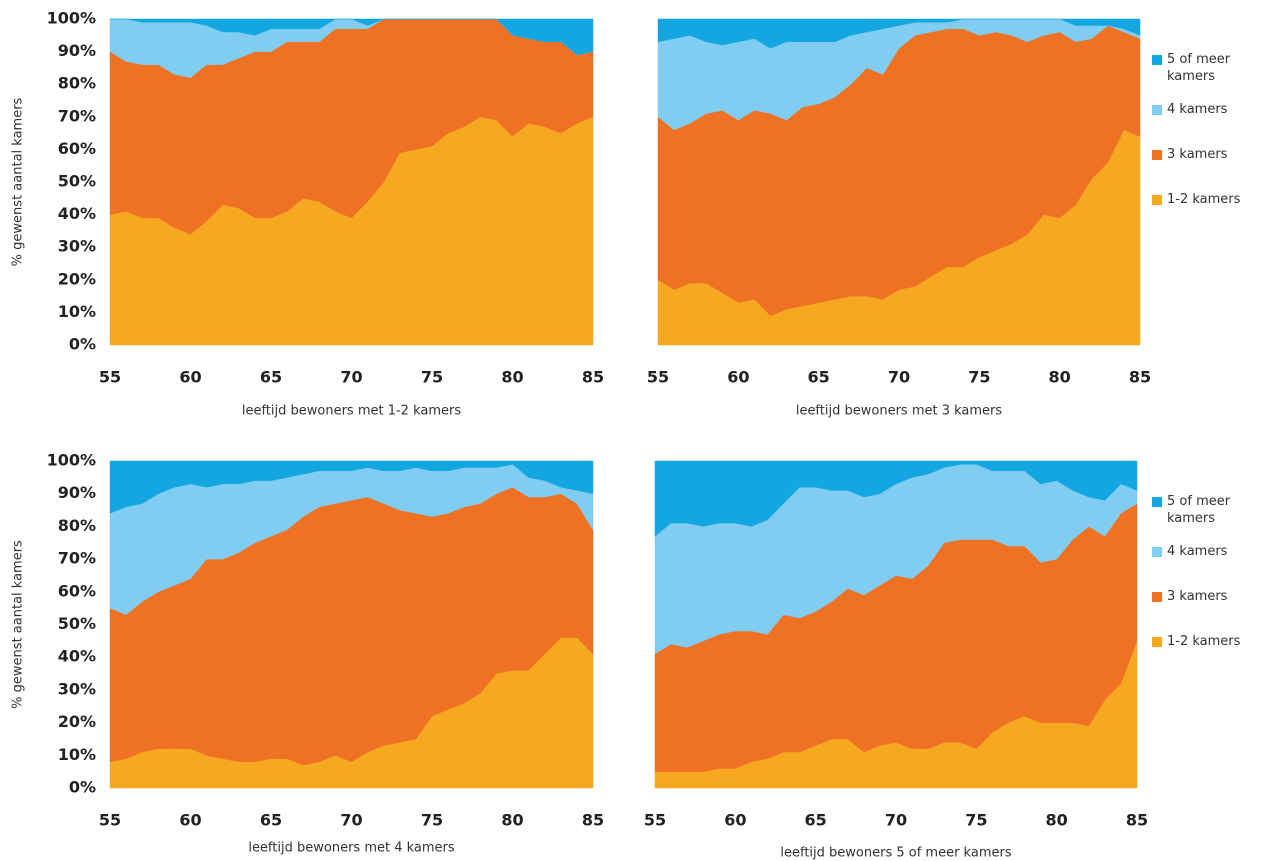 The image size is (1273, 861). Describe the element at coordinates (351, 848) in the screenshot. I see `x-axis-label: leeftijd bewoners met 4 kamers` at that location.